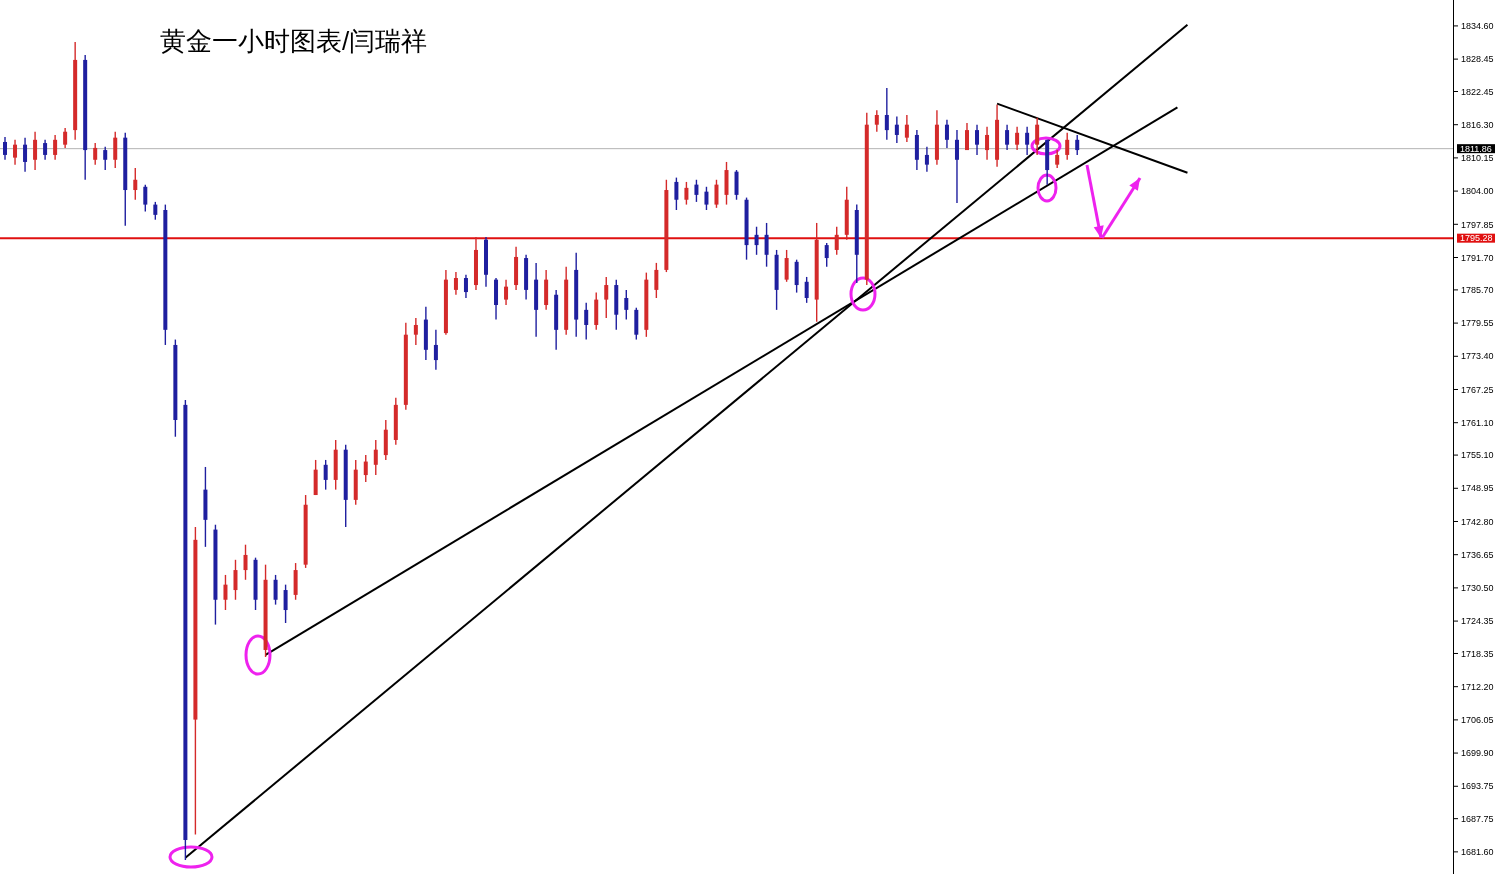 This screenshot has height=874, width=1497. What do you see at coordinates (1477, 621) in the screenshot?
I see `y-tick-label: 1724.35` at bounding box center [1477, 621].